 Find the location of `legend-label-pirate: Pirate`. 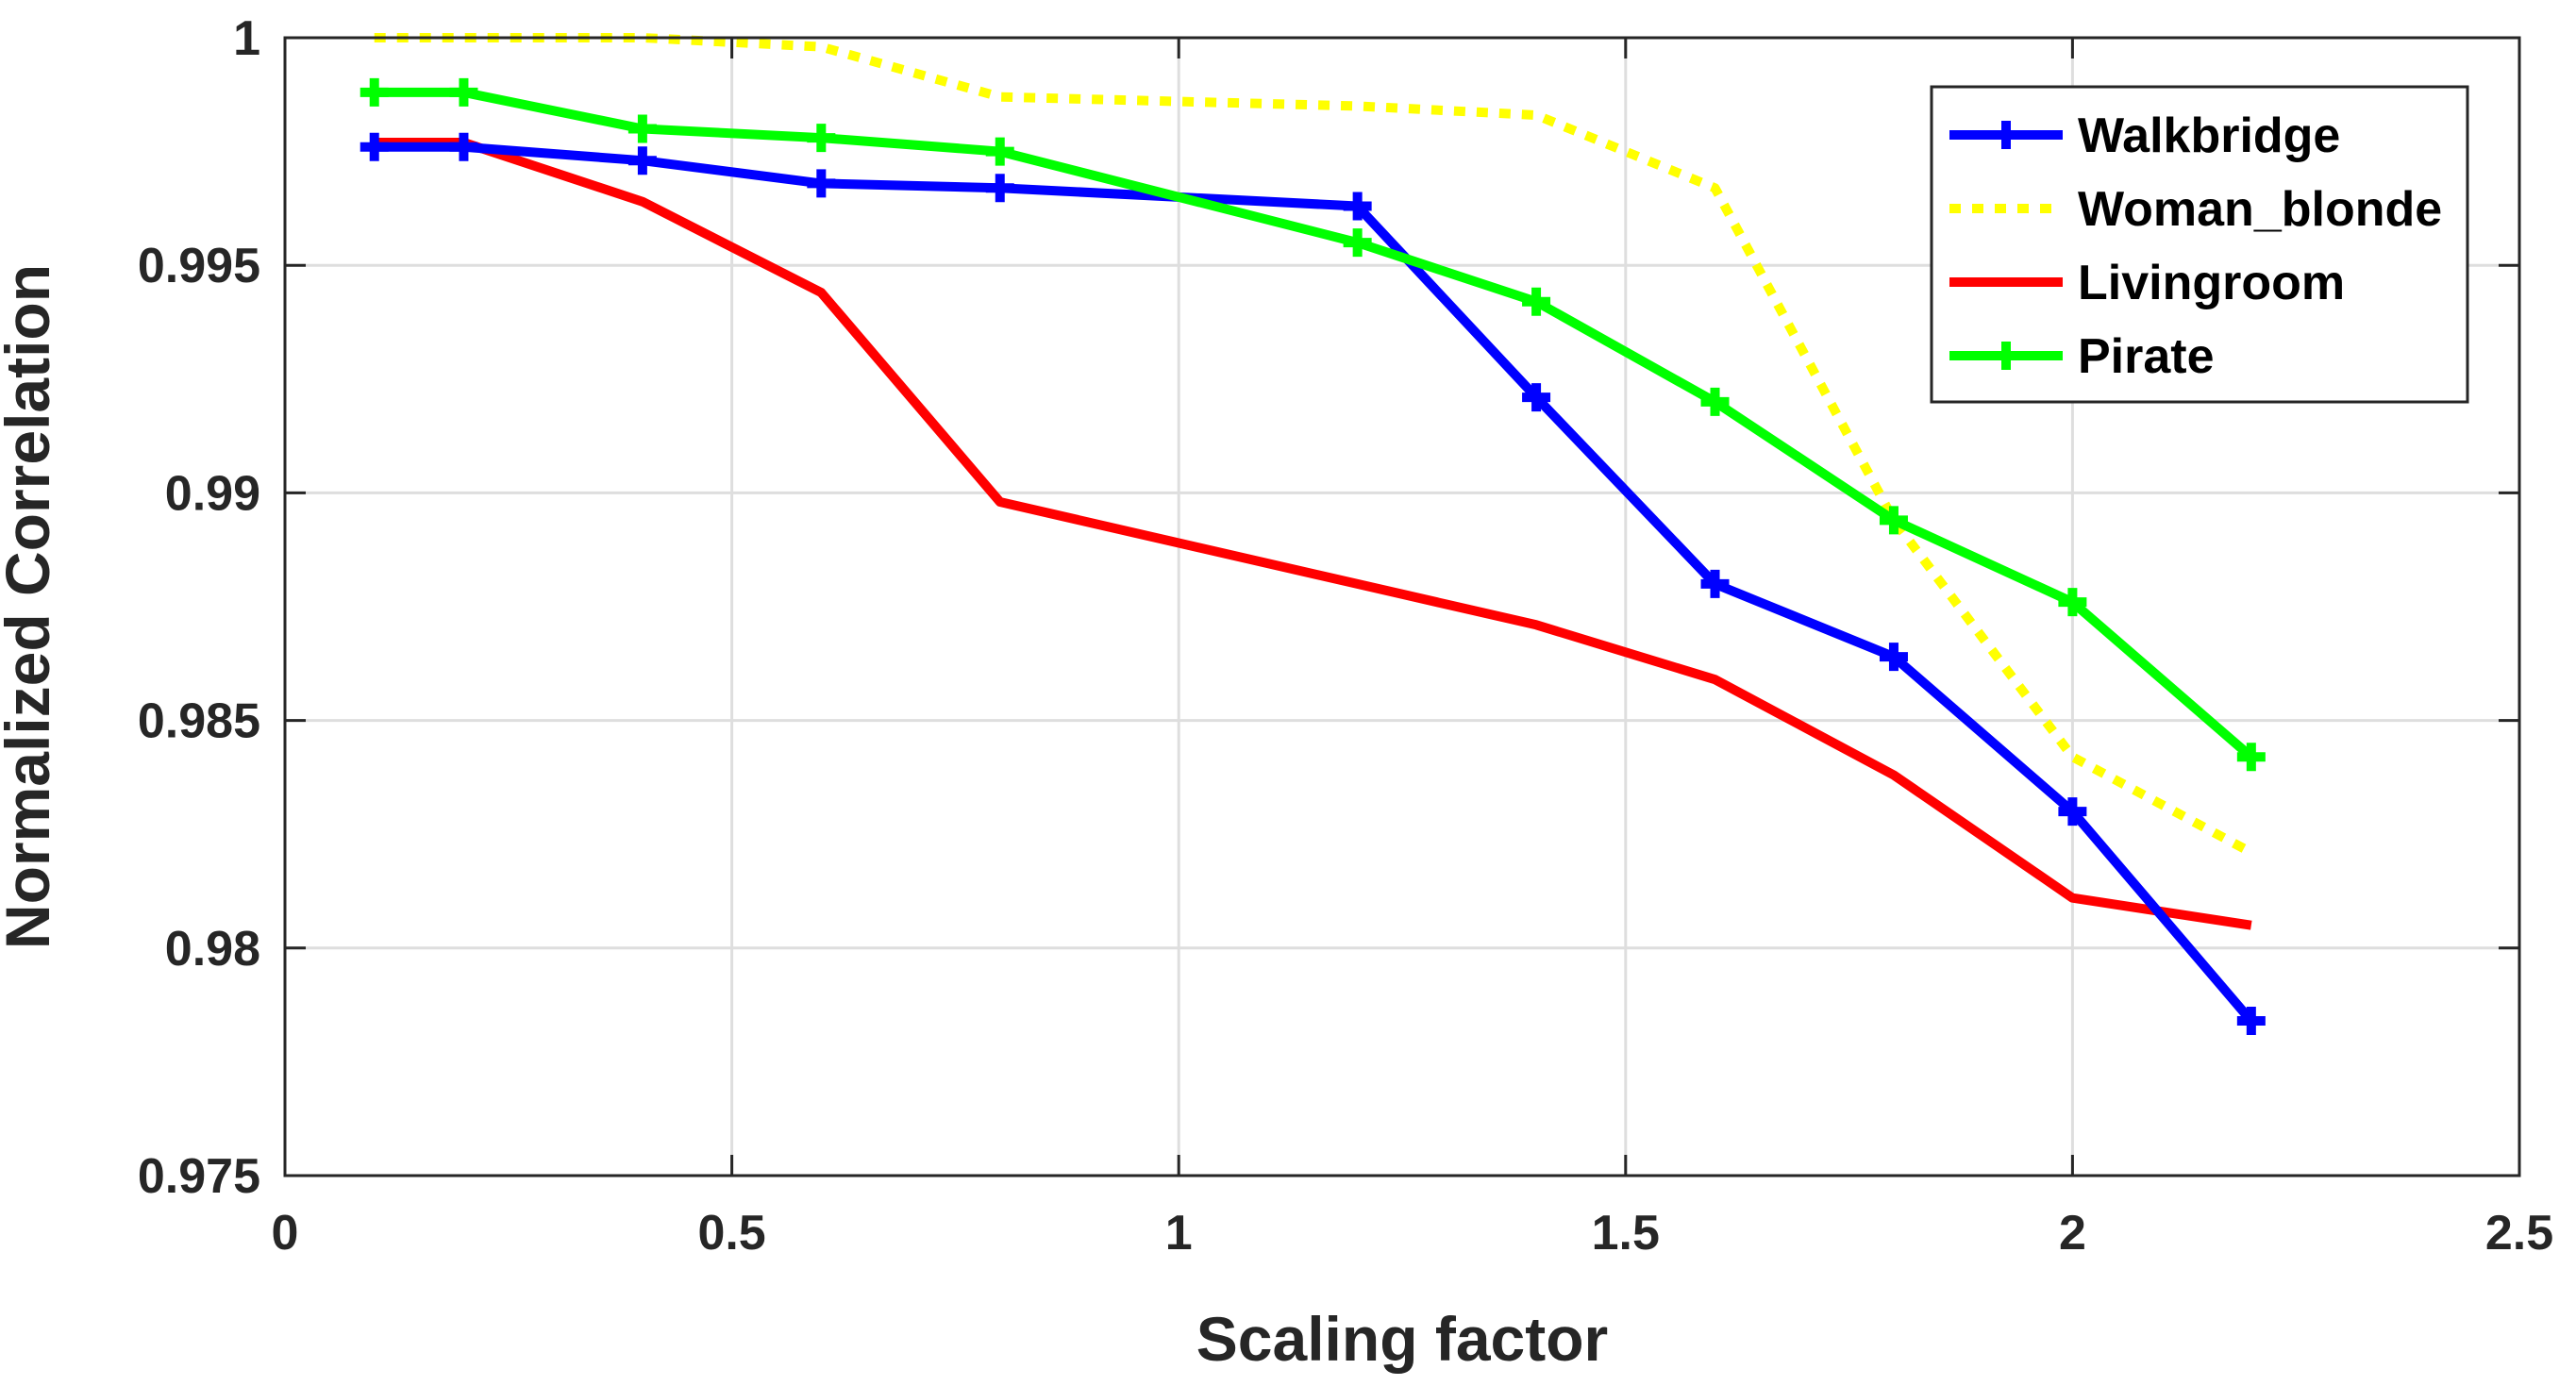

legend-label-pirate: Pirate is located at coordinates (2146, 356).